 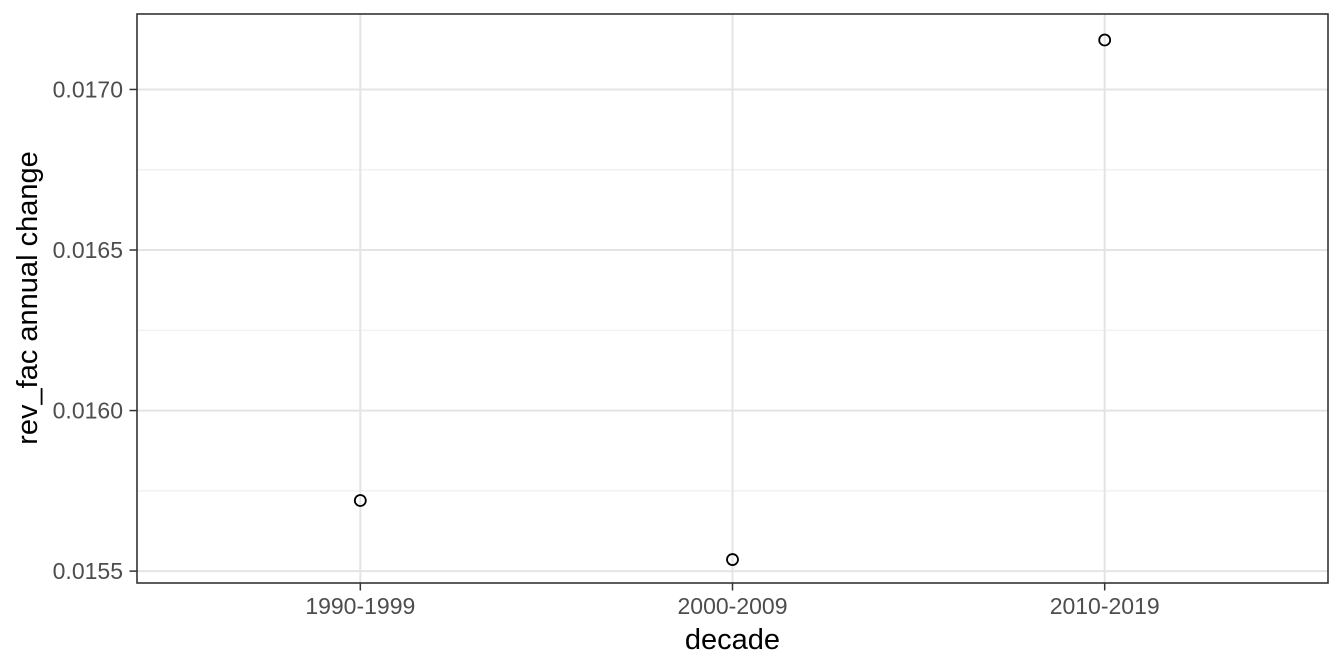 What do you see at coordinates (88, 90) in the screenshot?
I see `y-tick-label: 0.0170` at bounding box center [88, 90].